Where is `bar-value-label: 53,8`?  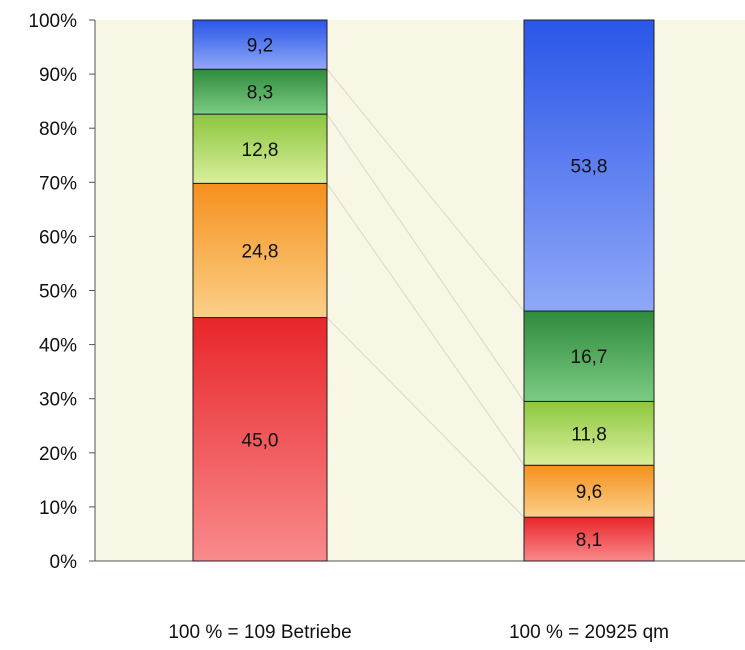 bar-value-label: 53,8 is located at coordinates (589, 167).